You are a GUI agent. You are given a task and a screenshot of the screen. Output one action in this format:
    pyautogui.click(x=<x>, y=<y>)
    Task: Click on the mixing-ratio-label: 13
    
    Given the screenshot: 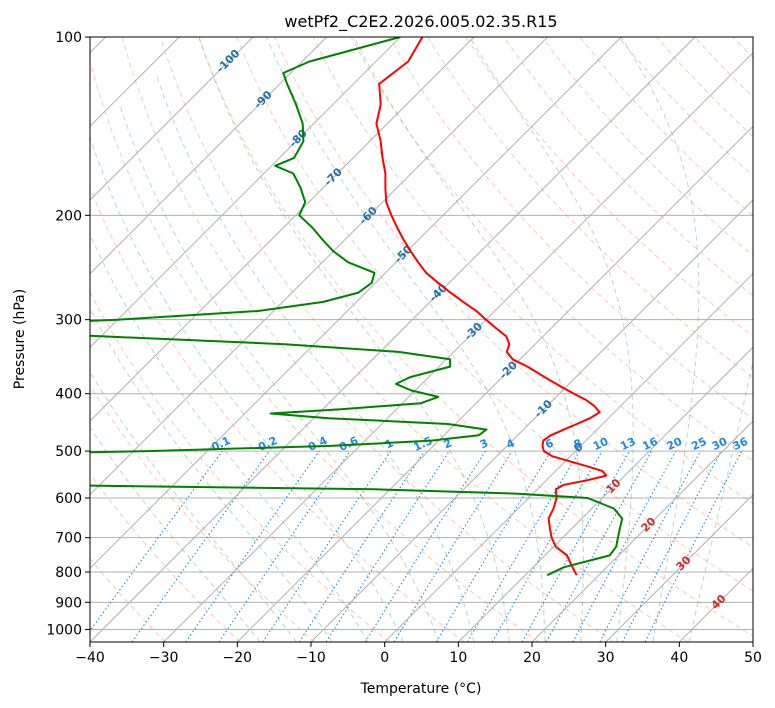 What is the action you would take?
    pyautogui.click(x=627, y=444)
    